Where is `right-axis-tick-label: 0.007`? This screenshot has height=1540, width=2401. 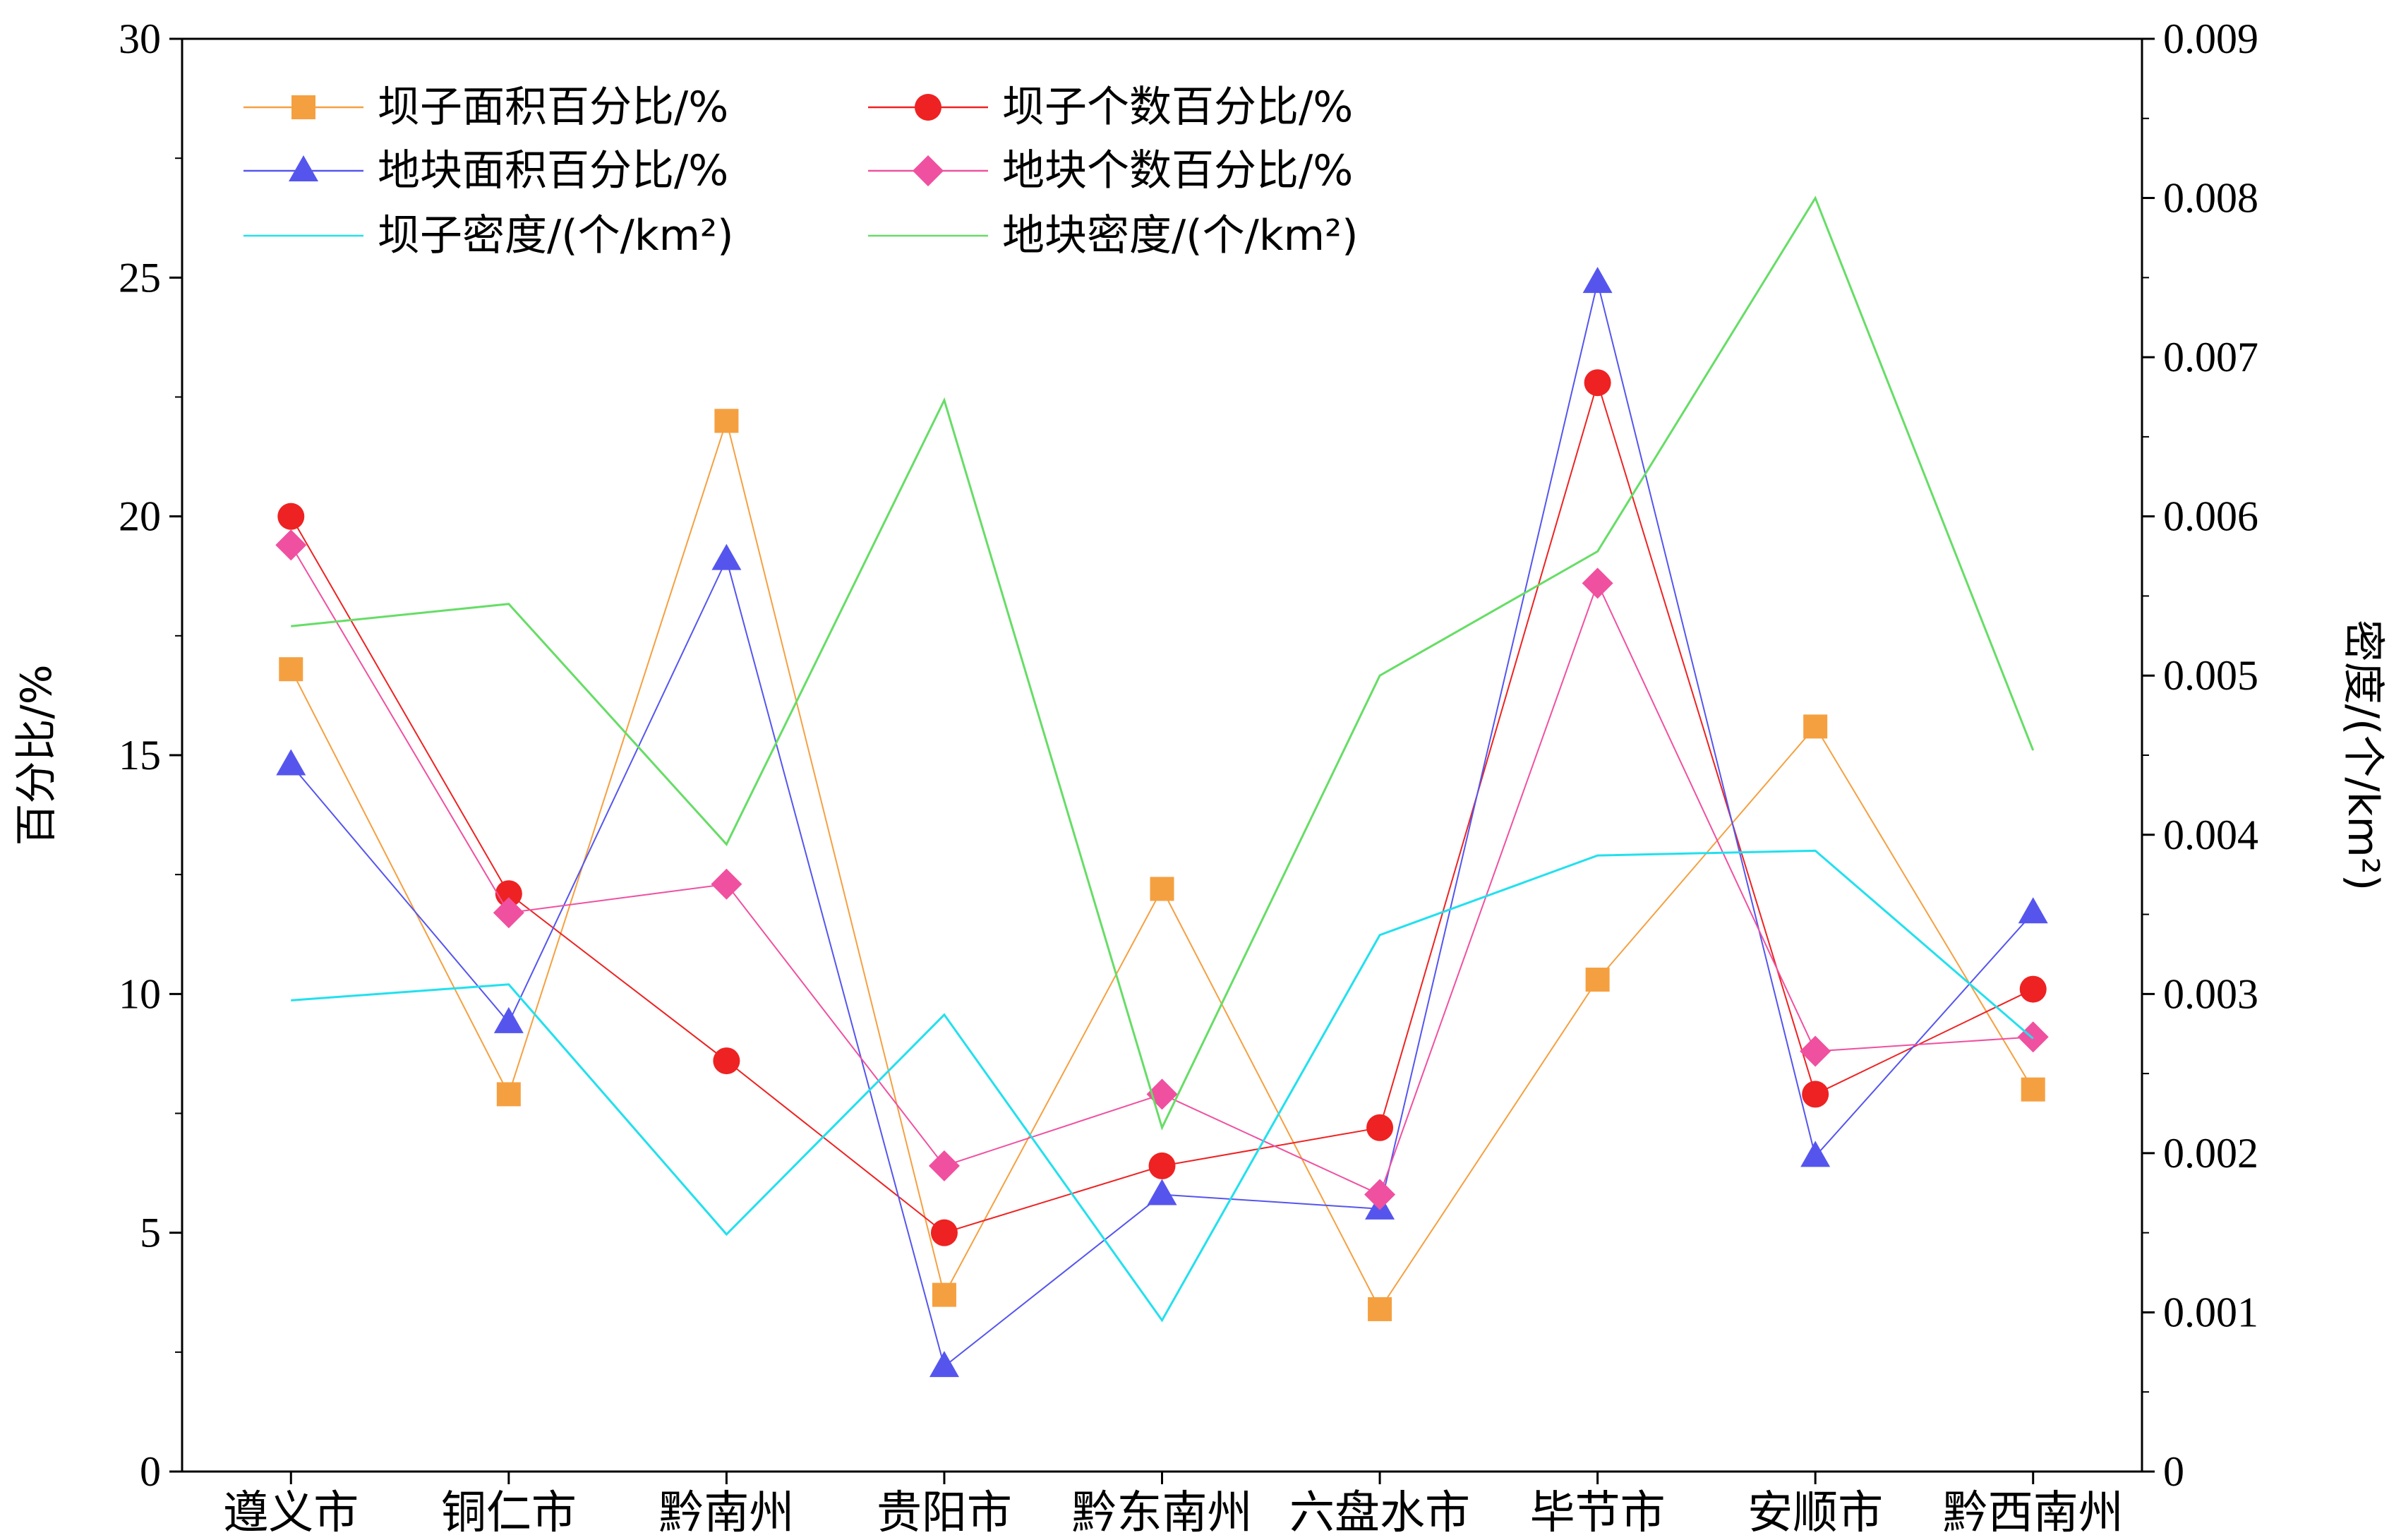
right-axis-tick-label: 0.007 is located at coordinates (2210, 357).